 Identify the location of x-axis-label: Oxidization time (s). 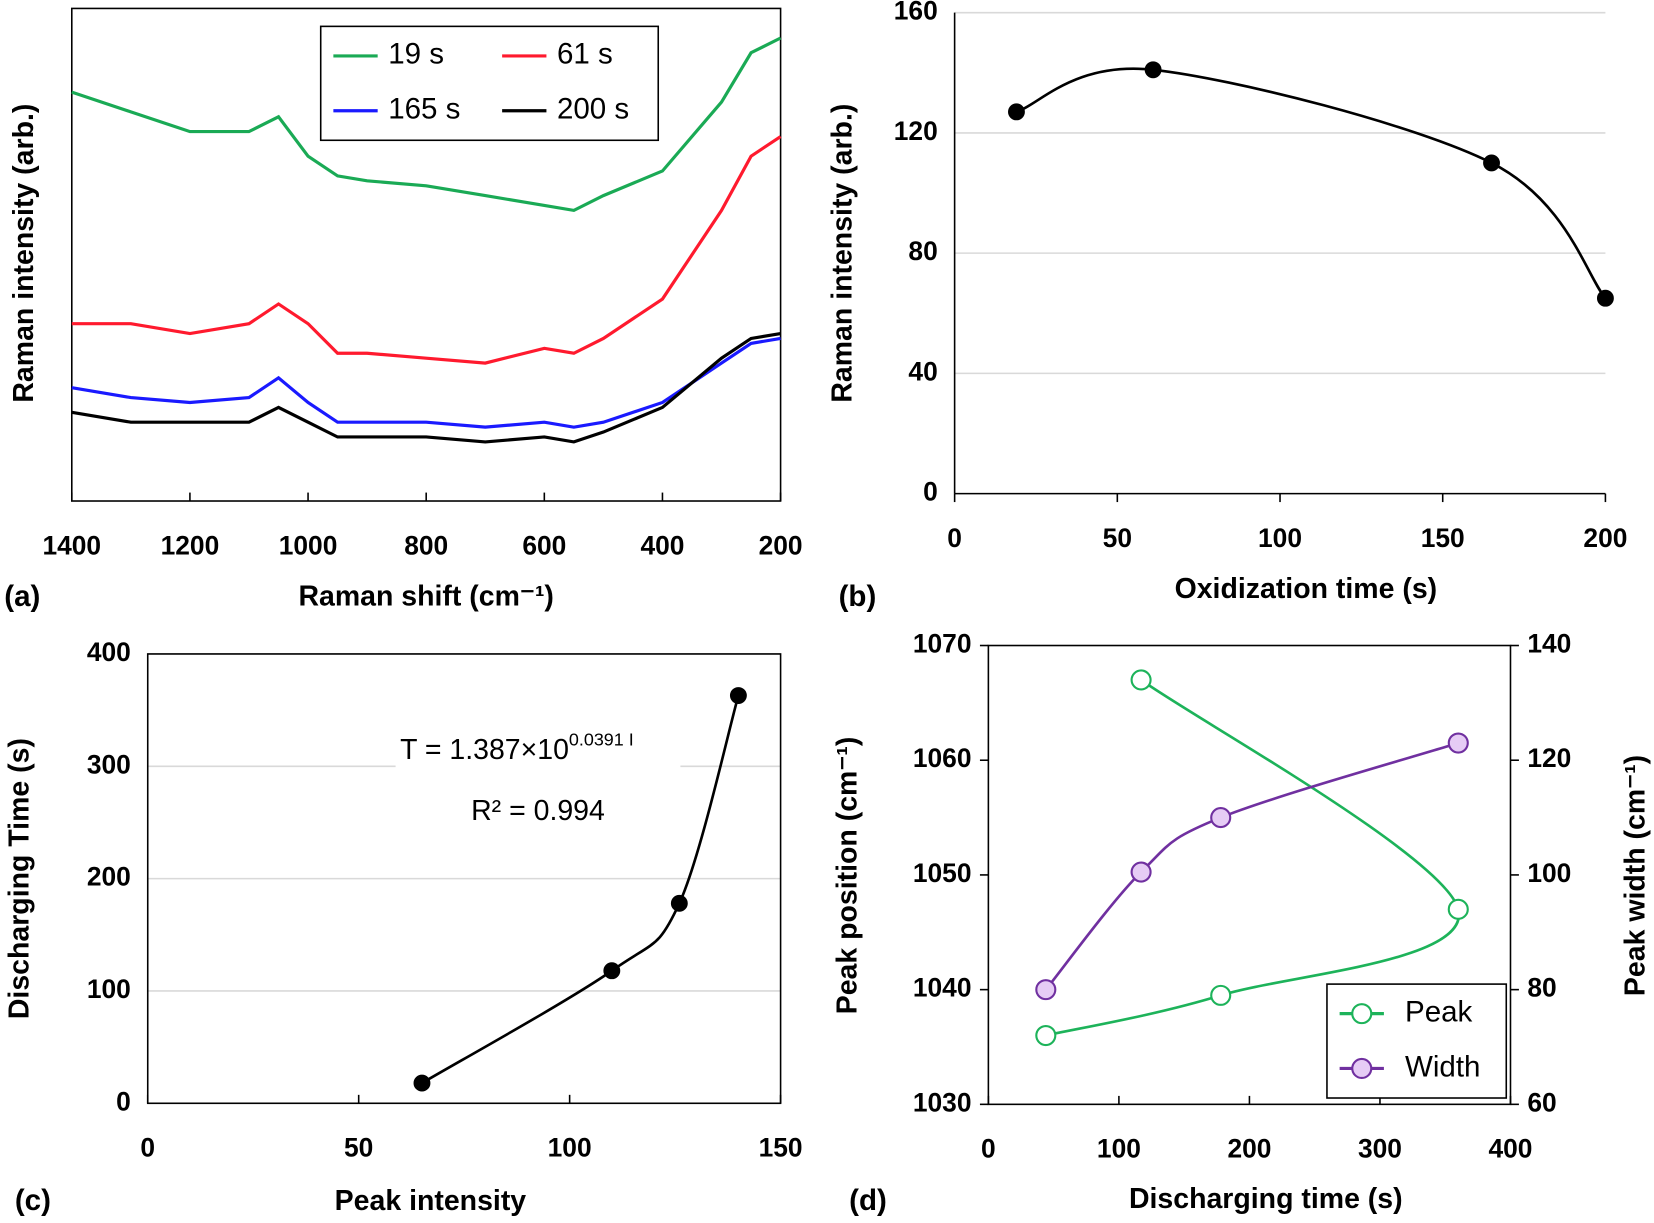
(1306, 589).